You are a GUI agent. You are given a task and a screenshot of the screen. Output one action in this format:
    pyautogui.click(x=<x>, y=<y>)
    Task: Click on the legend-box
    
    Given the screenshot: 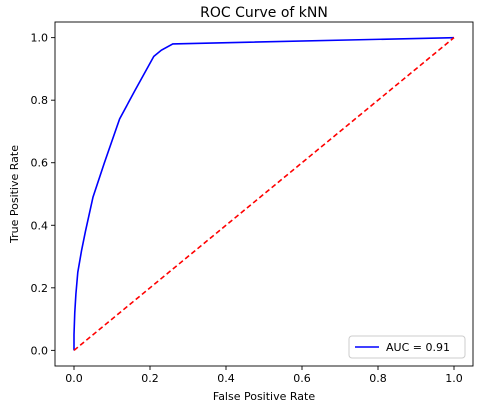 What is the action you would take?
    pyautogui.click(x=407, y=347)
    